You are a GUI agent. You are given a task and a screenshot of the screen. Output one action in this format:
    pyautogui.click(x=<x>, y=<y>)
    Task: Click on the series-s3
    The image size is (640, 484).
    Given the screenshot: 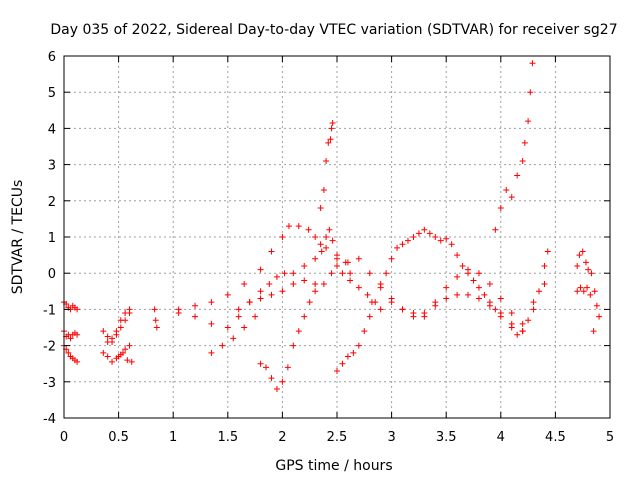 What is the action you would take?
    pyautogui.click(x=118, y=325)
    